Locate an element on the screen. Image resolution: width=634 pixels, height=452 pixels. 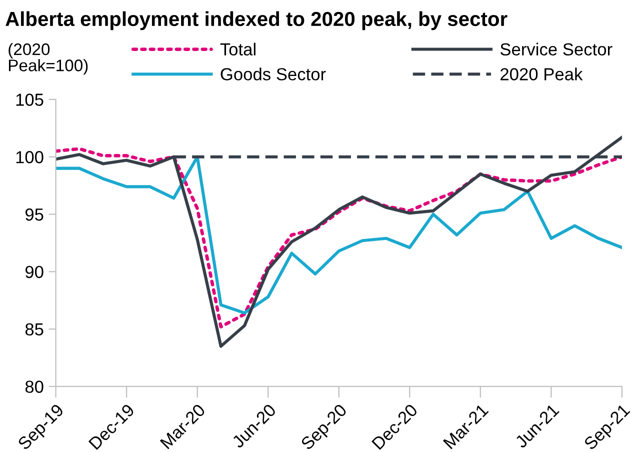
legend-label: Goods Sector is located at coordinates (273, 74).